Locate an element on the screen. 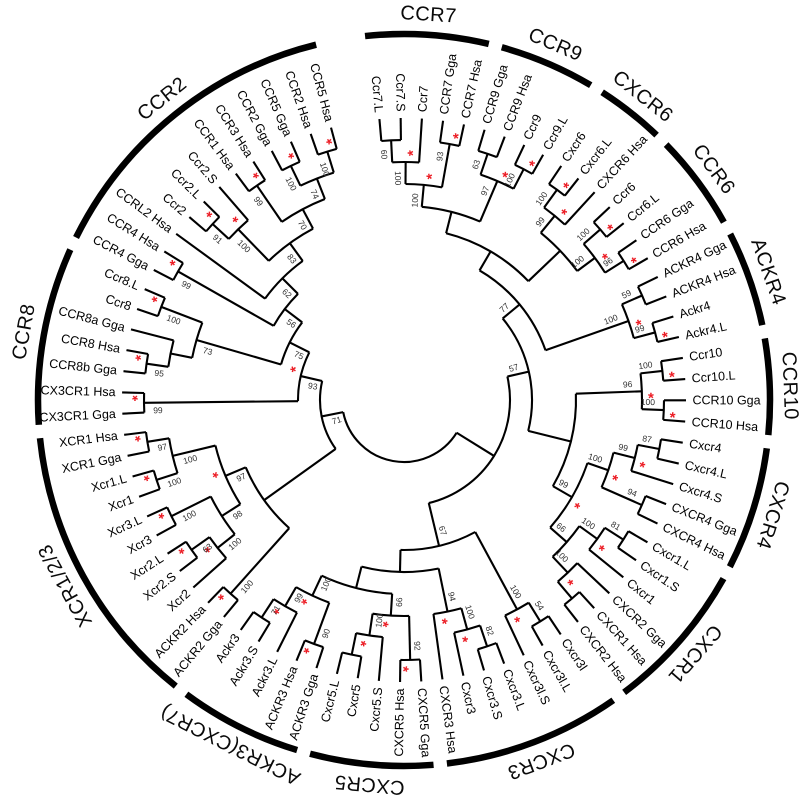 This screenshot has height=812, width=809. bootstrap-value: 95 is located at coordinates (159, 373).